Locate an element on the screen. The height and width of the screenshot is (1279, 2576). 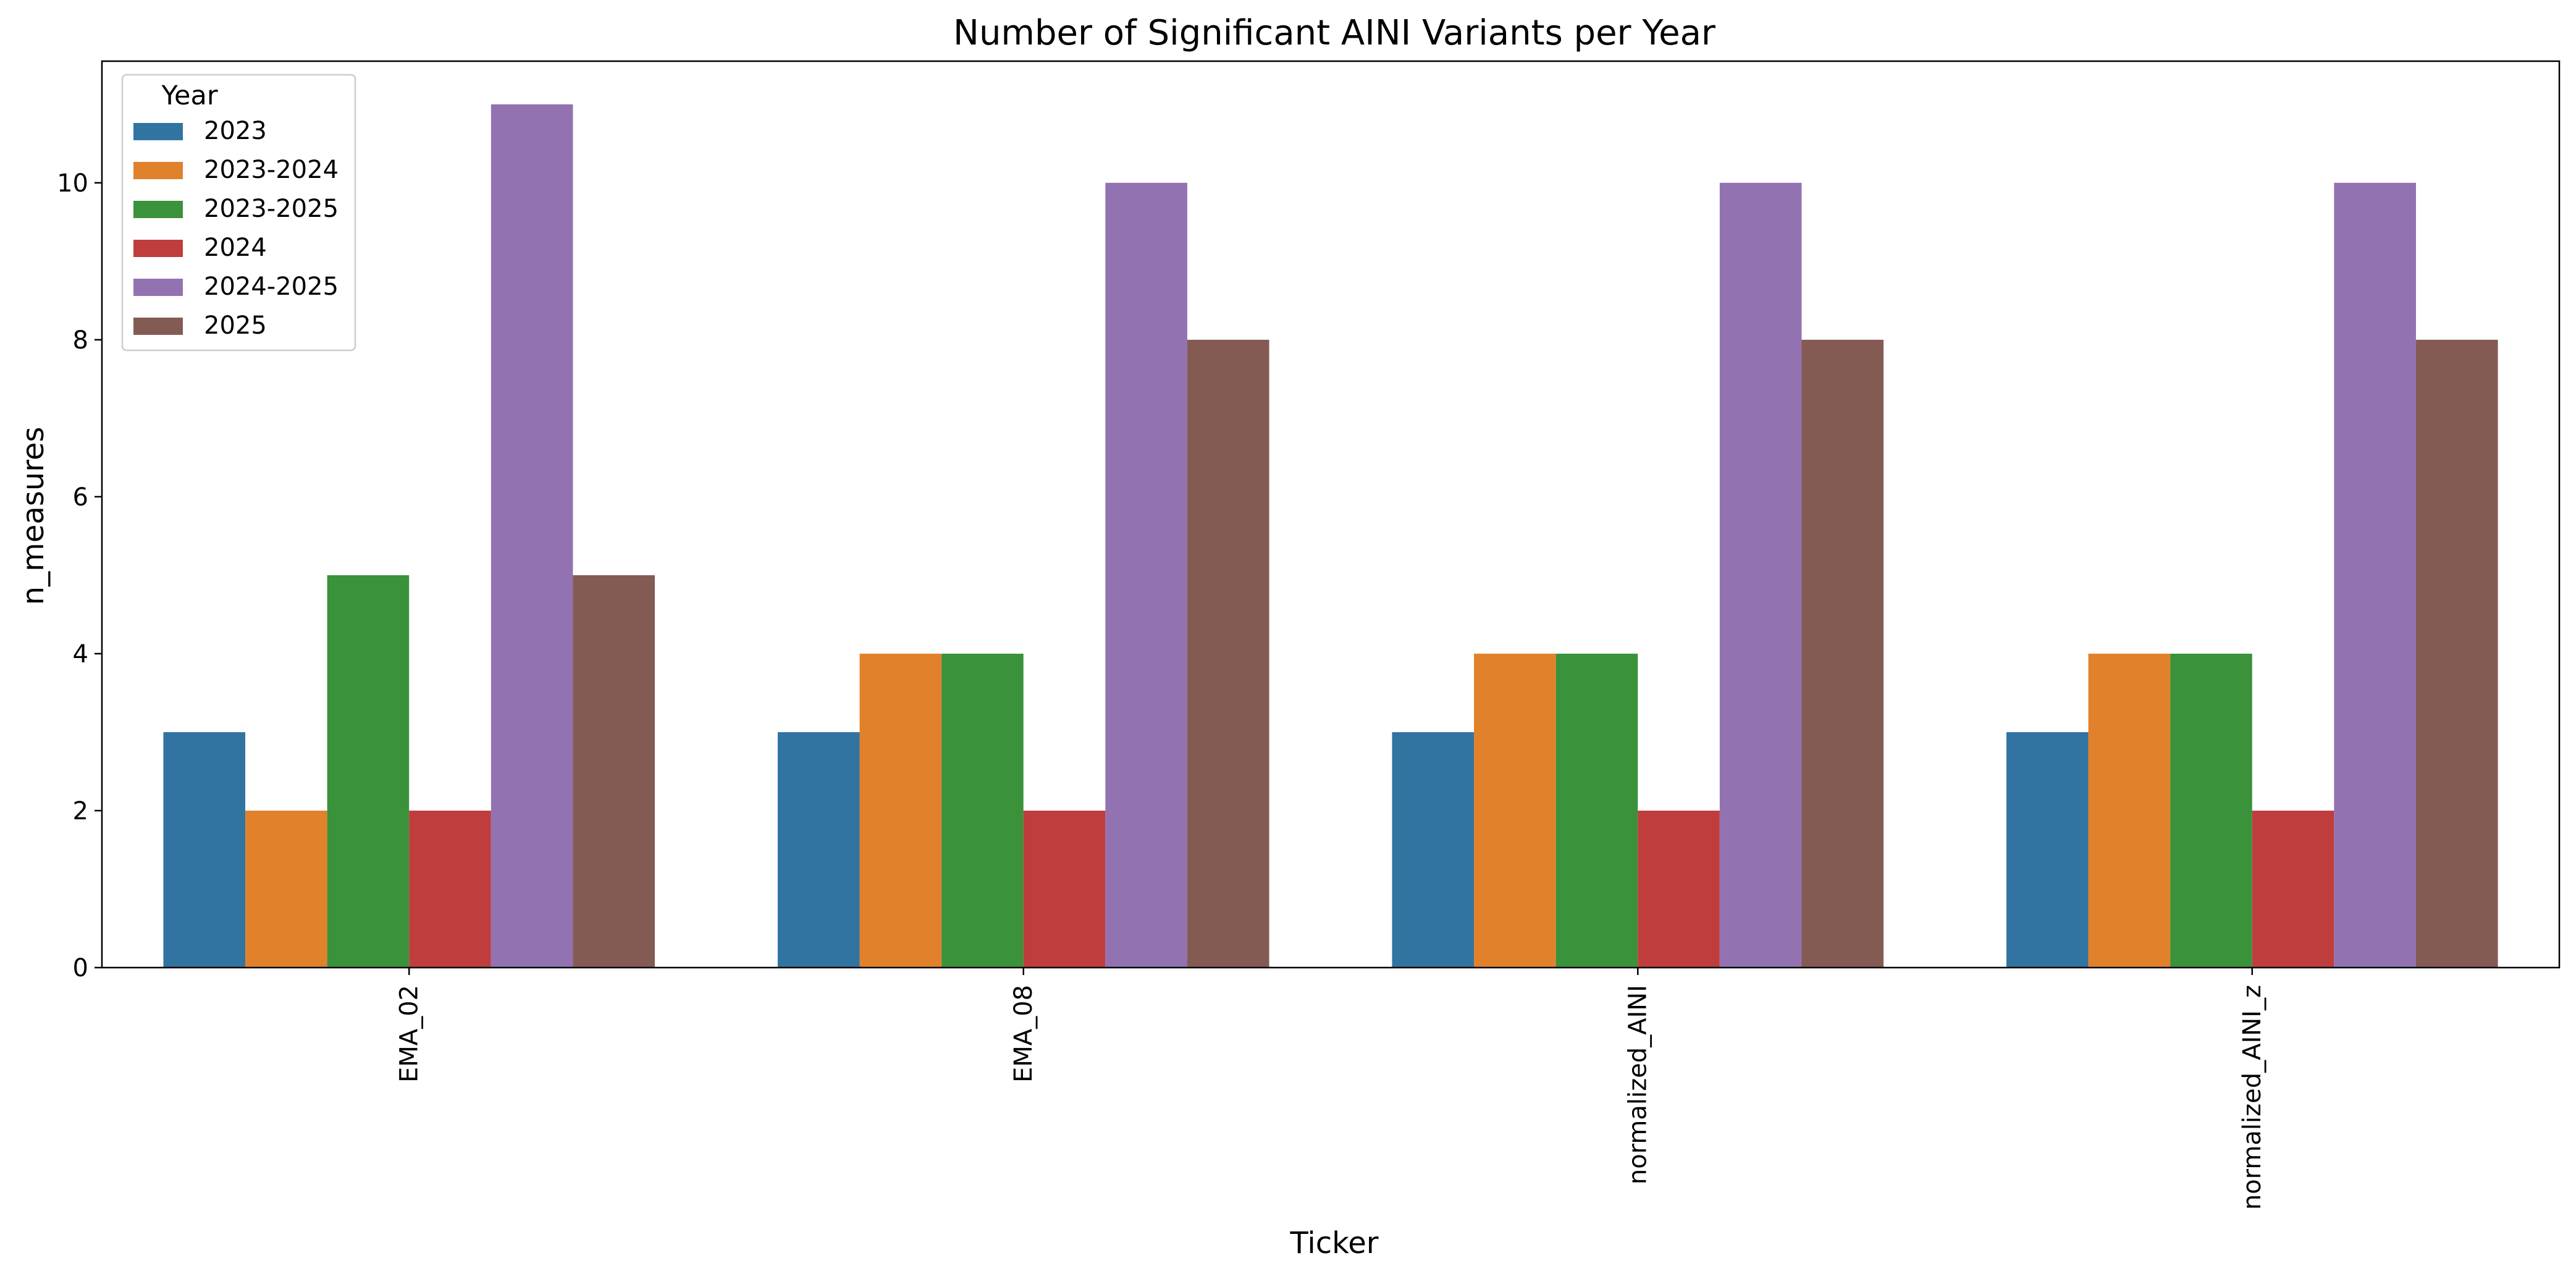
legend-title: Year is located at coordinates (189, 95).